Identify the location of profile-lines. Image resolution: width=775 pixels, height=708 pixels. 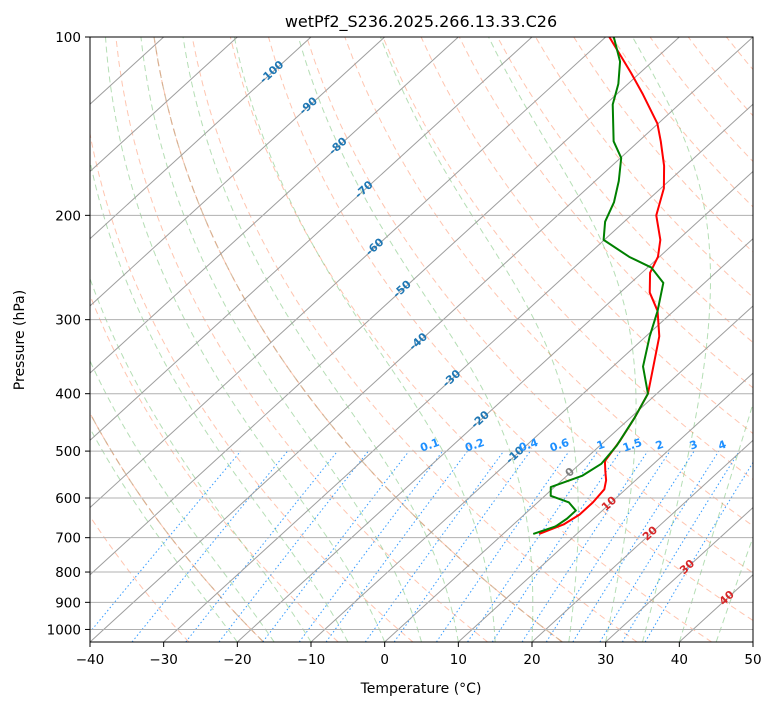
(599, 286).